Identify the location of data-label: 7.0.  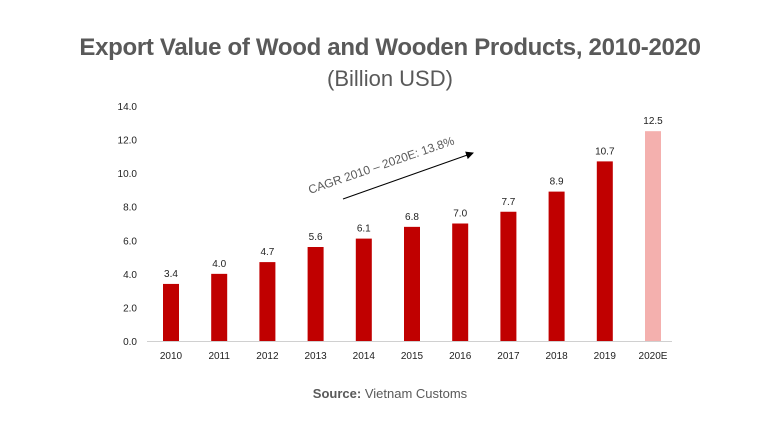
(460, 214).